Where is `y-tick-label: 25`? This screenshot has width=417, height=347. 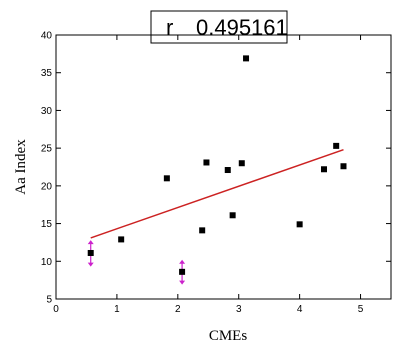
y-tick-label: 25 is located at coordinates (47, 149).